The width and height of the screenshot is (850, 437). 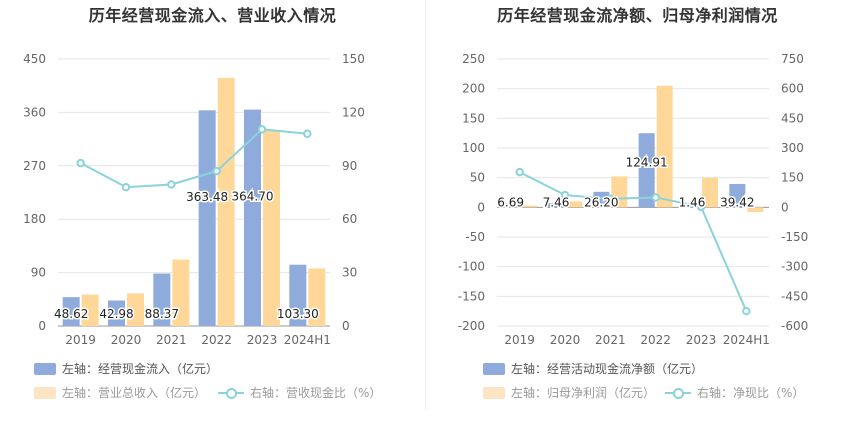 I want to click on y-axis-left-tick-label: 200, so click(x=473, y=89).